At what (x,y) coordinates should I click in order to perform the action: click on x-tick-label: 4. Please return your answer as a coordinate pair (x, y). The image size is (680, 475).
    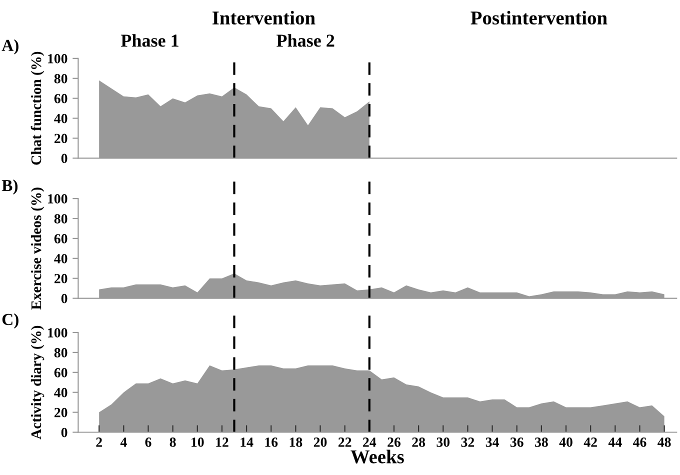
    Looking at the image, I should click on (123, 442).